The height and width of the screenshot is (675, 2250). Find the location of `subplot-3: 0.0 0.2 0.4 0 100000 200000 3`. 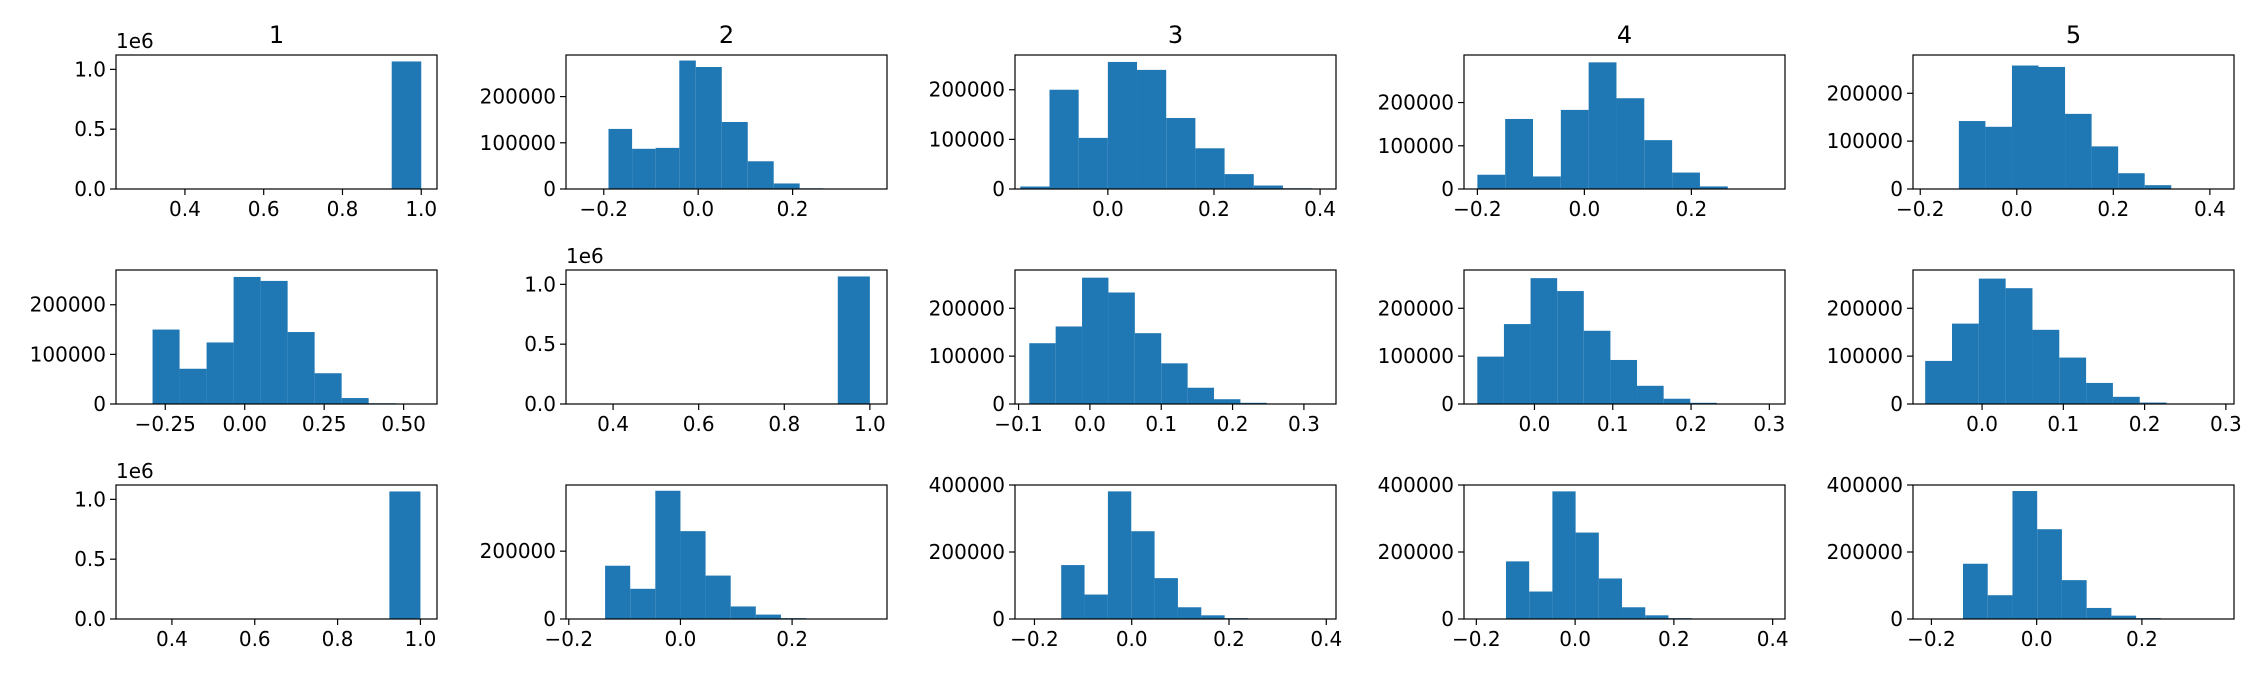

subplot-3: 0.0 0.2 0.4 0 100000 200000 3 is located at coordinates (1133, 121).